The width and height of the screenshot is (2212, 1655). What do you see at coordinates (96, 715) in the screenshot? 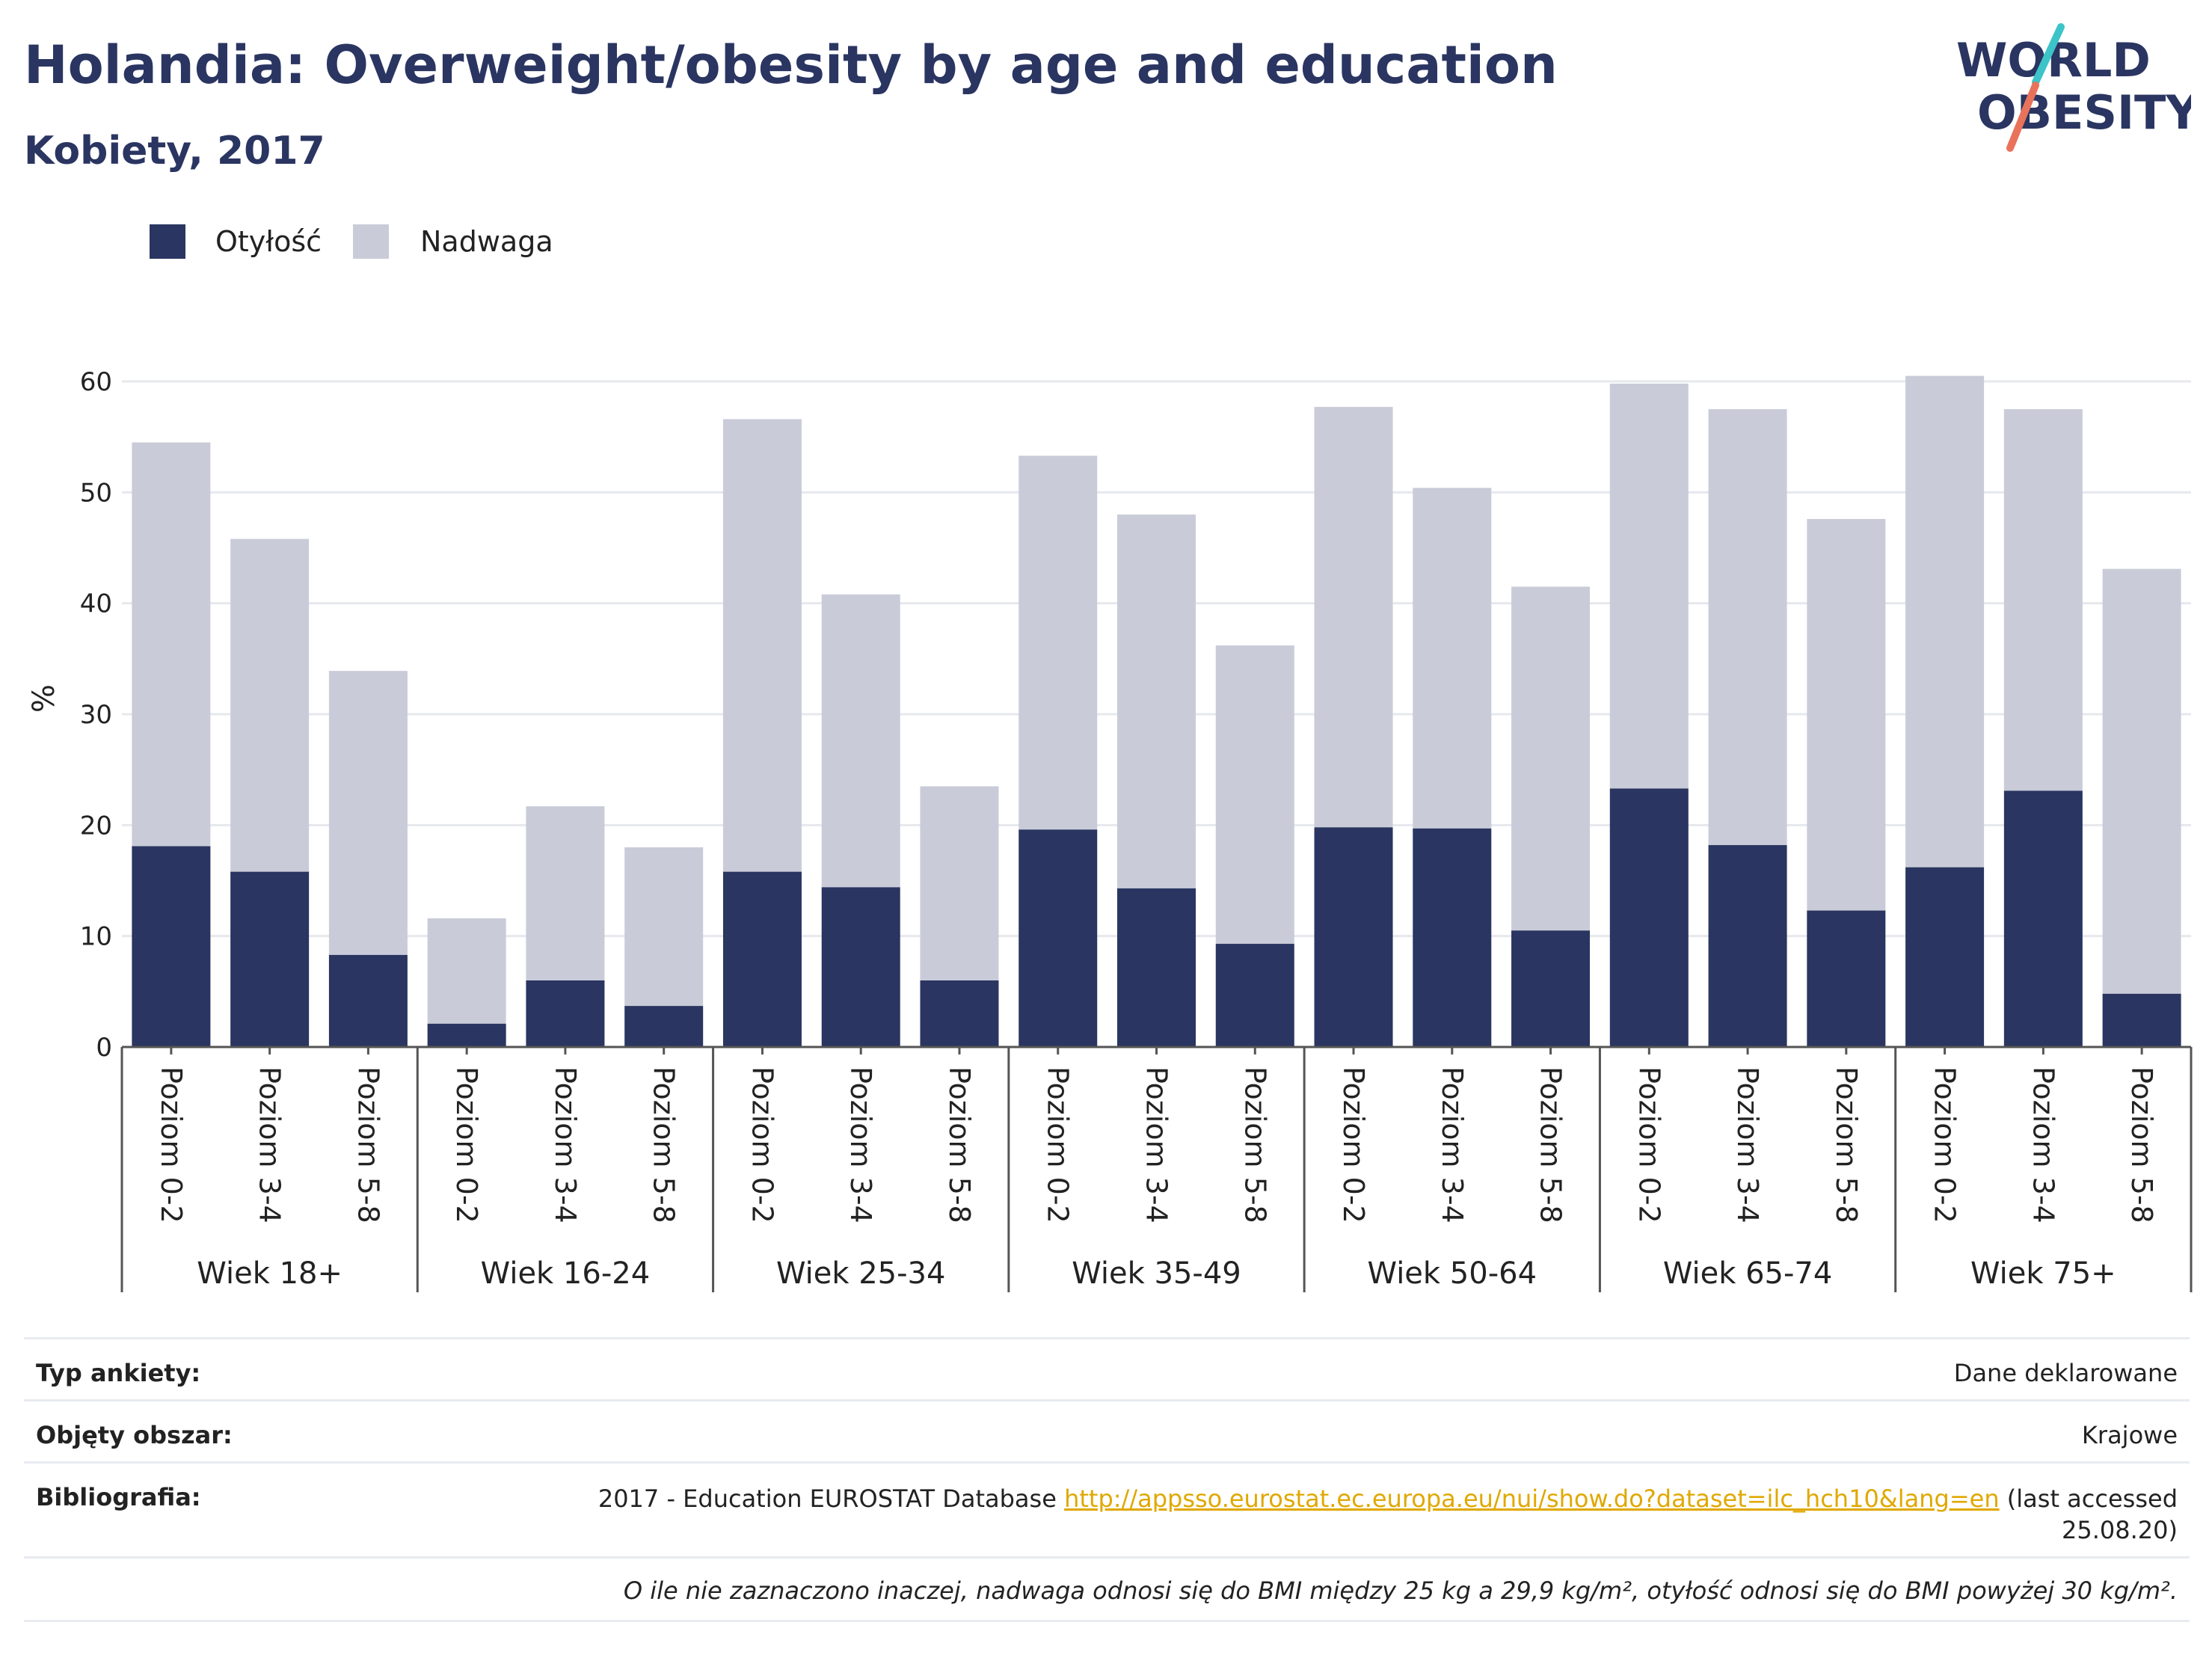
I see `y-tick-label: 30` at bounding box center [96, 715].